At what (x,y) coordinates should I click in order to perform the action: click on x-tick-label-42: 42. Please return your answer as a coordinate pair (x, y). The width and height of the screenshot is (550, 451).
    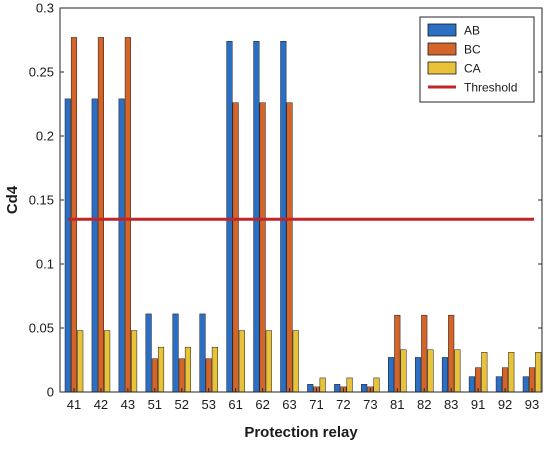
    Looking at the image, I should click on (101, 404).